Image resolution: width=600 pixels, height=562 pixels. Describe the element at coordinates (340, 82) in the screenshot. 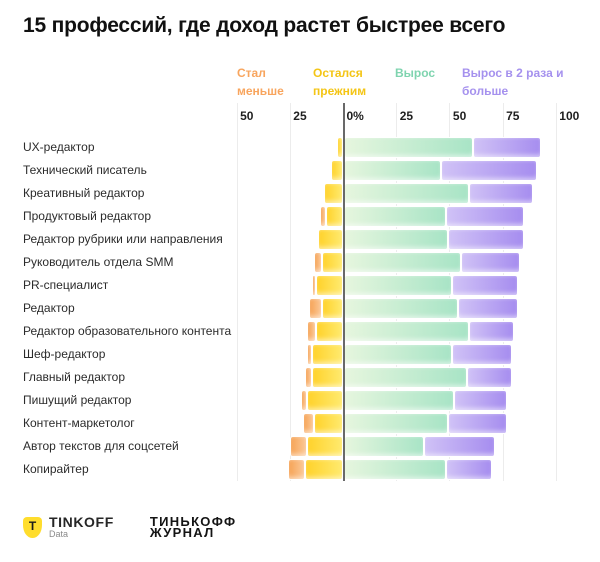

I see `legend-item-ostalsya-prezhnim: Остался прежним` at that location.